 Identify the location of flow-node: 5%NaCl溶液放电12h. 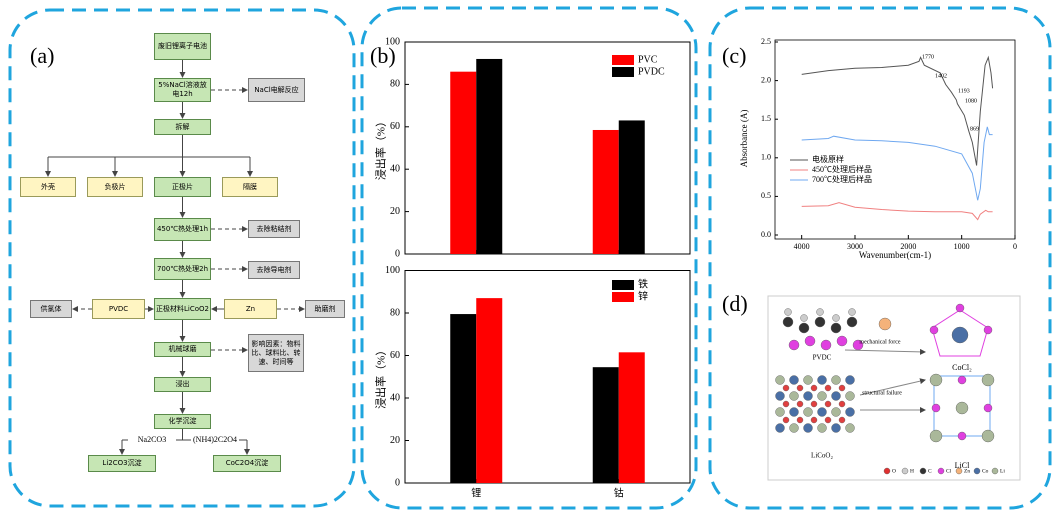
(182, 90).